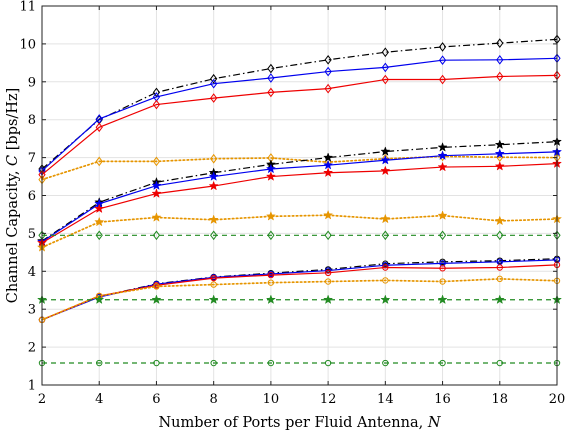  What do you see at coordinates (32, 310) in the screenshot?
I see `y-tick-label: 3` at bounding box center [32, 310].